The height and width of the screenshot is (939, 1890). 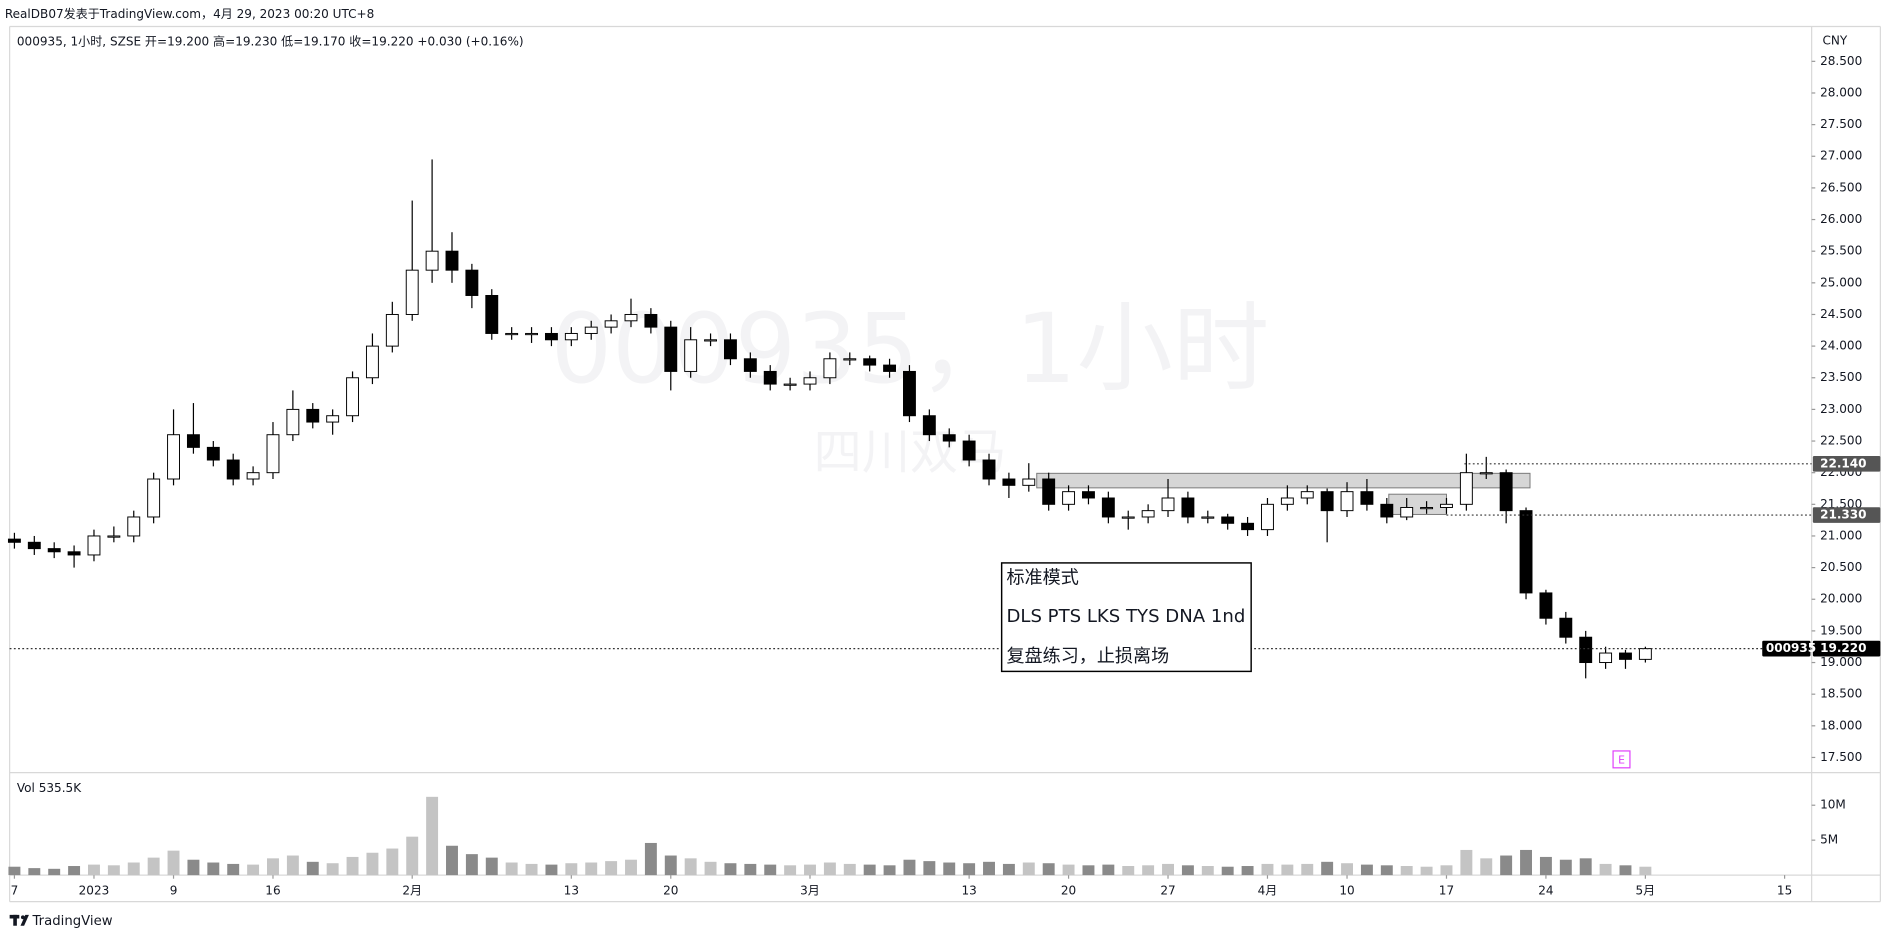 I want to click on symbol-label: 000935, so click(x=1791, y=648).